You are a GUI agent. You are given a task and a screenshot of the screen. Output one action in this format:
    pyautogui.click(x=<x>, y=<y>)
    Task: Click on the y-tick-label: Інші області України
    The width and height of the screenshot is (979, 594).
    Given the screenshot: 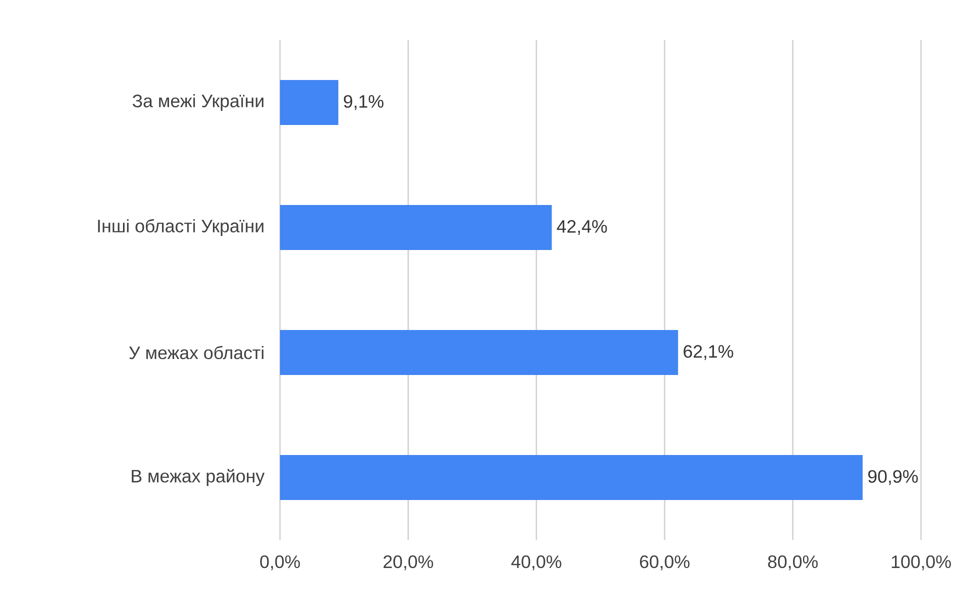 What is the action you would take?
    pyautogui.click(x=181, y=227)
    